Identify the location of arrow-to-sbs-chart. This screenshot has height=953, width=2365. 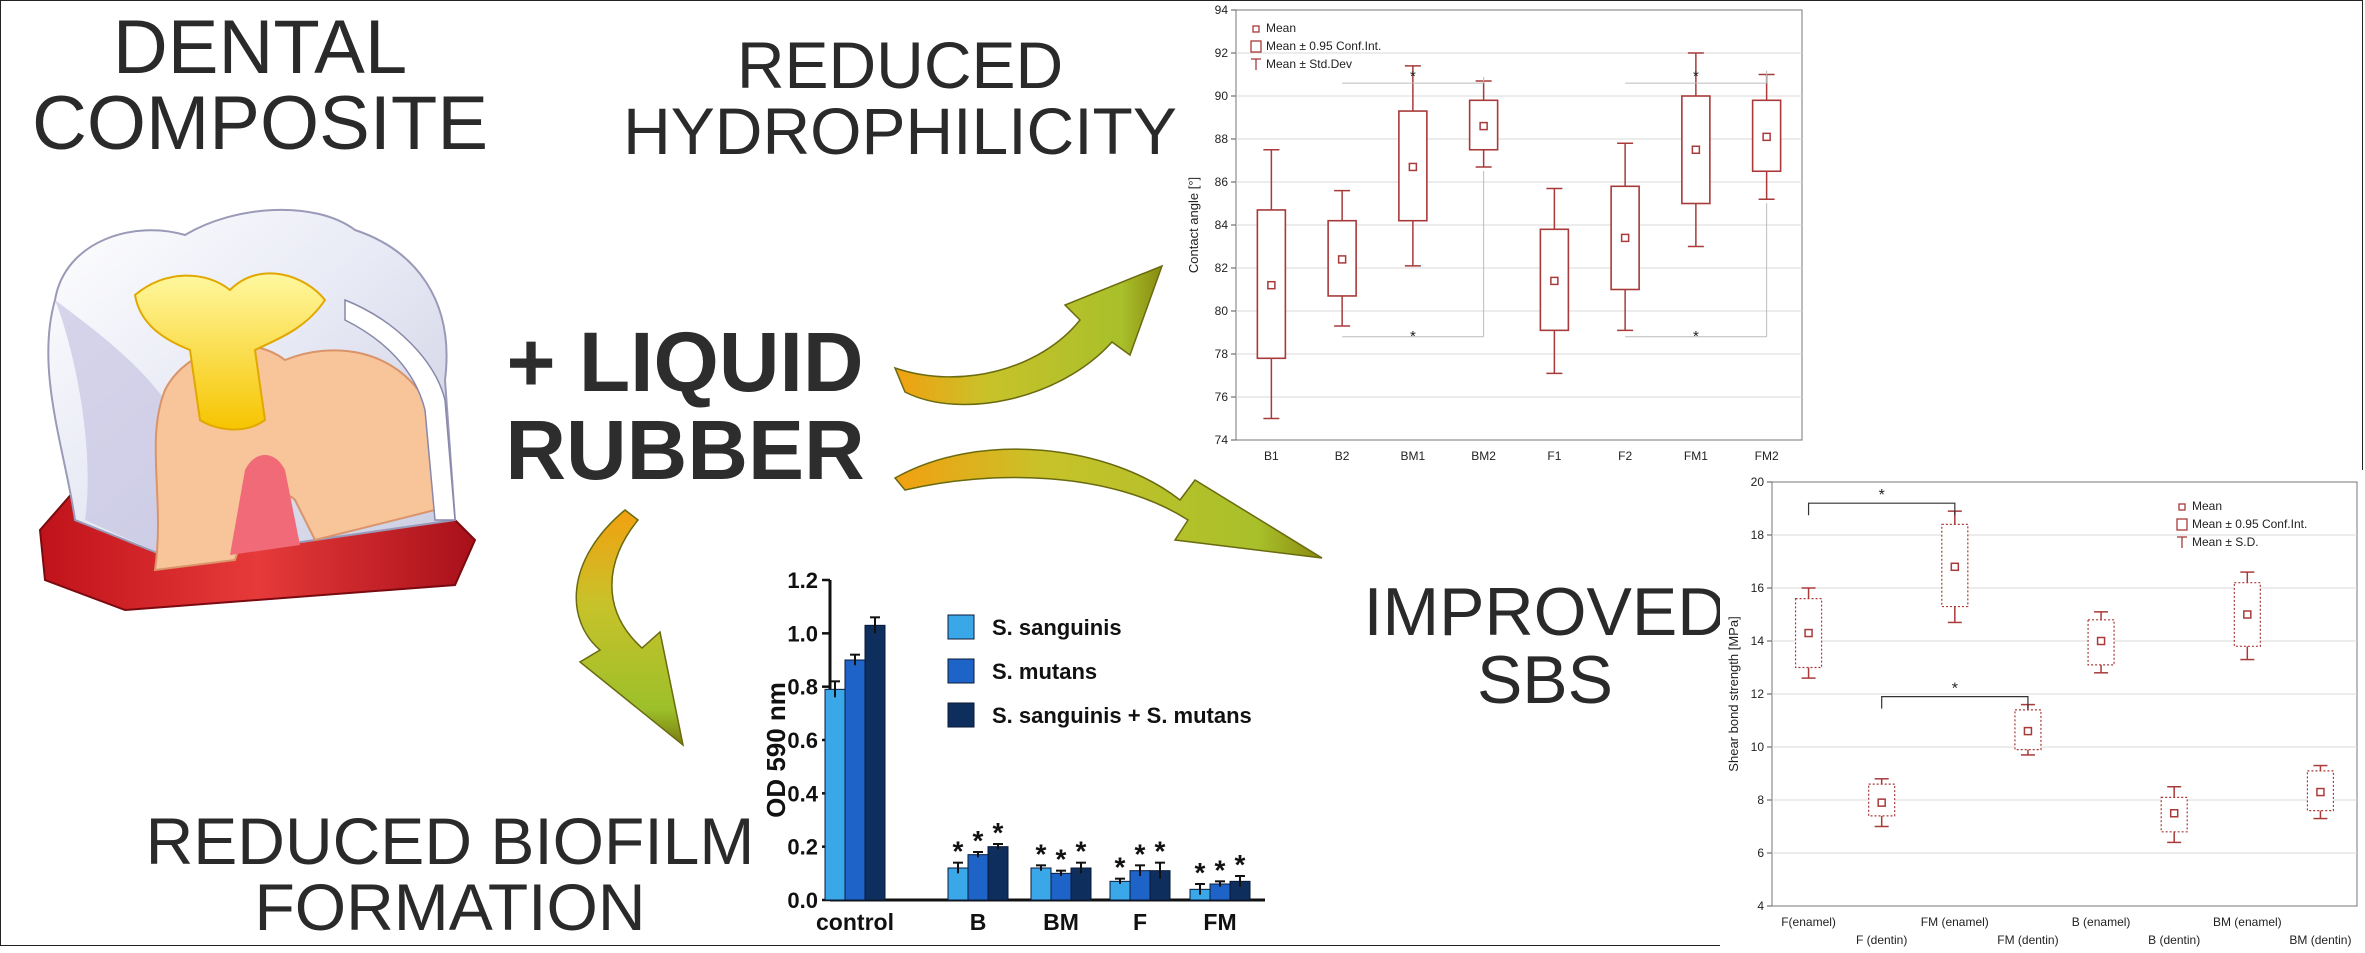
(1108, 503).